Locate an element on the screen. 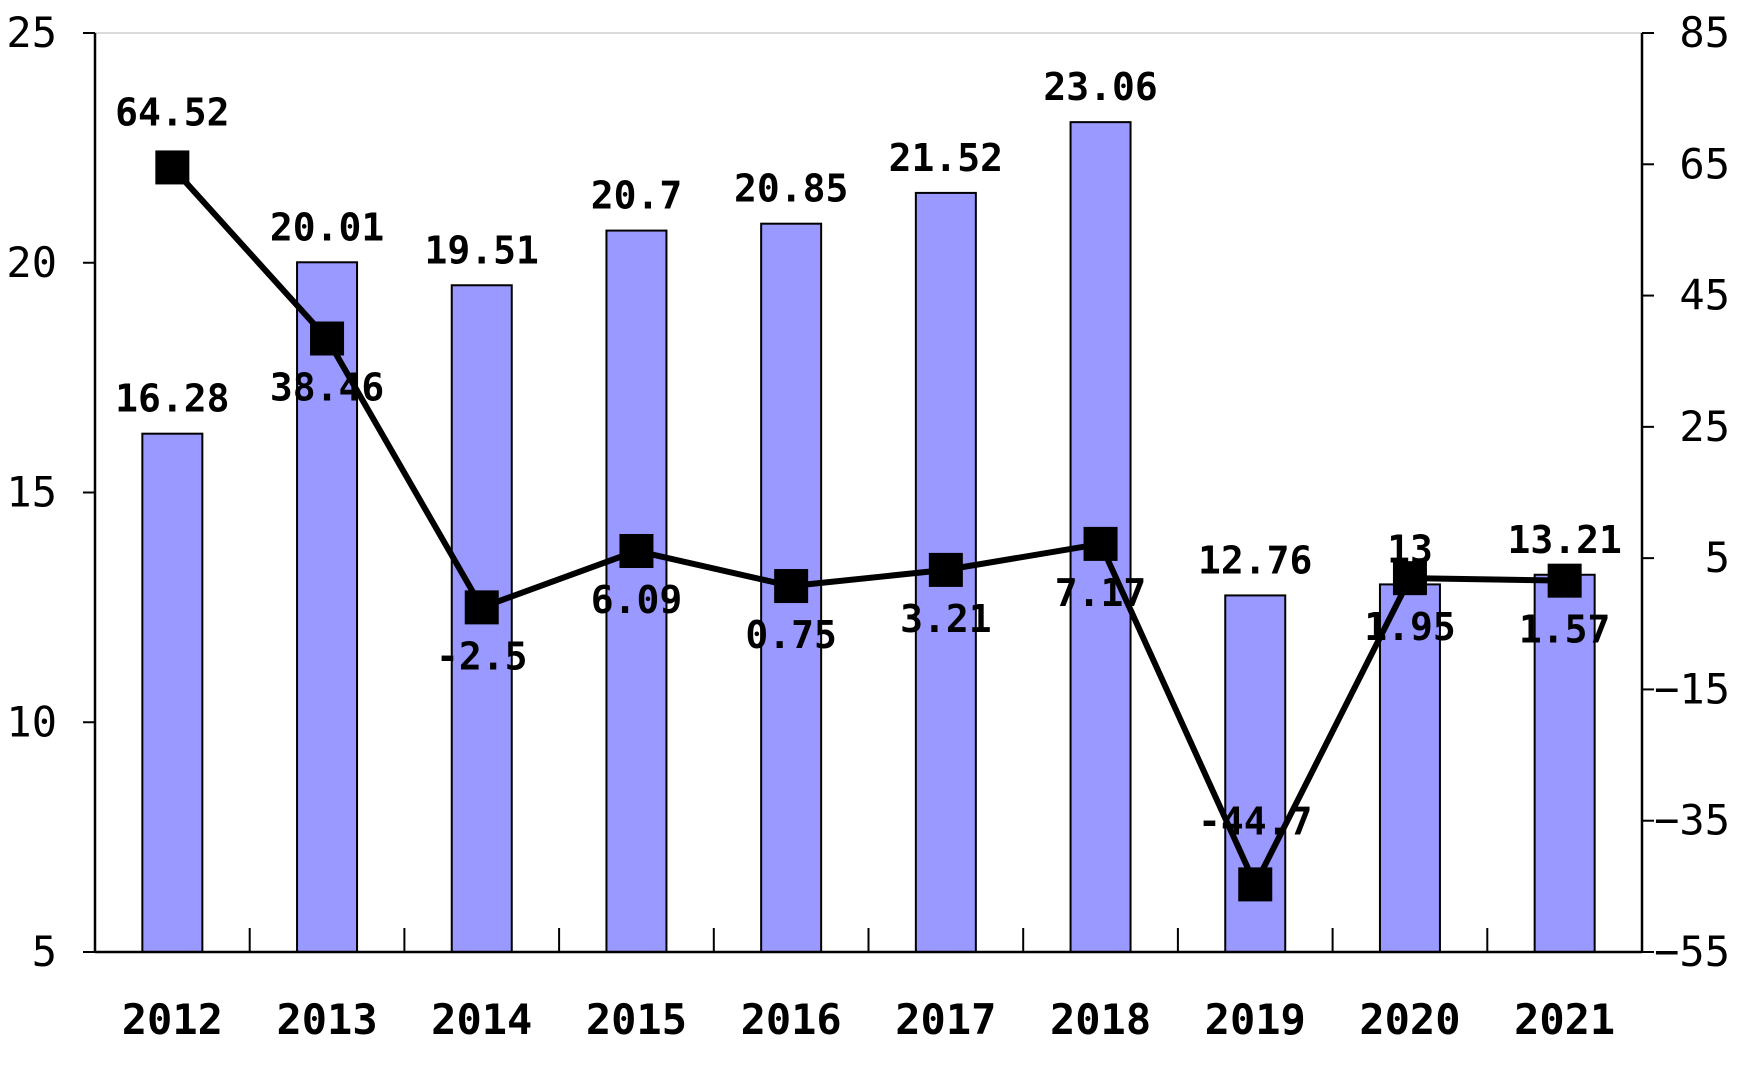 Image resolution: width=1746 pixels, height=1076 pixels. right-tick-label--35: −35 is located at coordinates (1692, 820).